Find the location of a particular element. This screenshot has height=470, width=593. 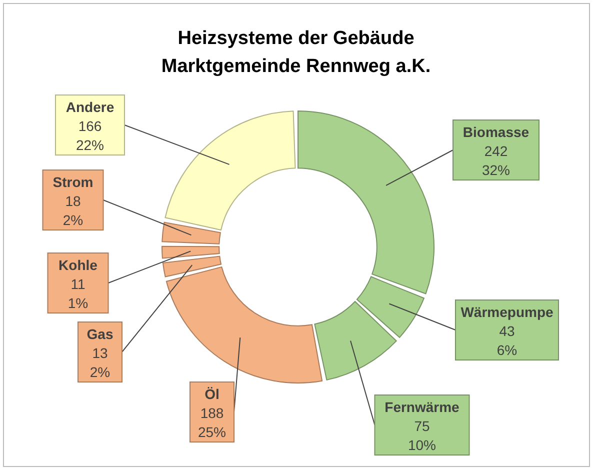

data-label: 11 1% is located at coordinates (78, 293).